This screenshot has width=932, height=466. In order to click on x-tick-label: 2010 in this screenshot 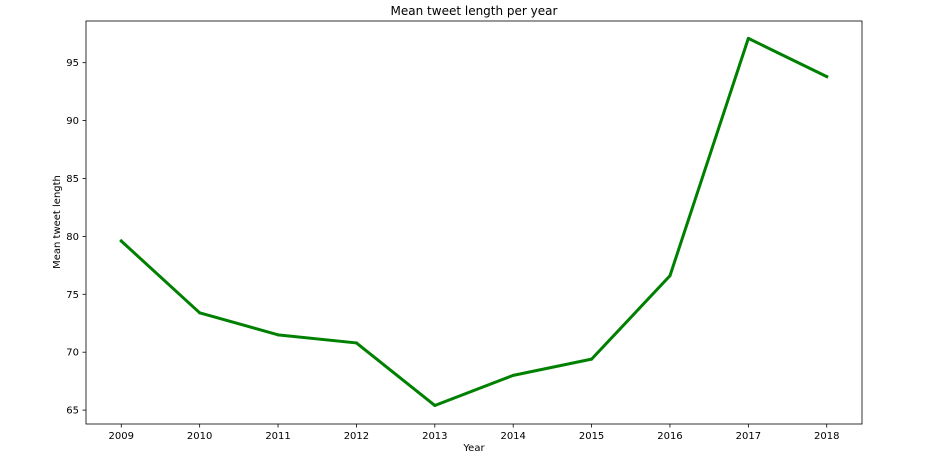, I will do `click(199, 436)`.